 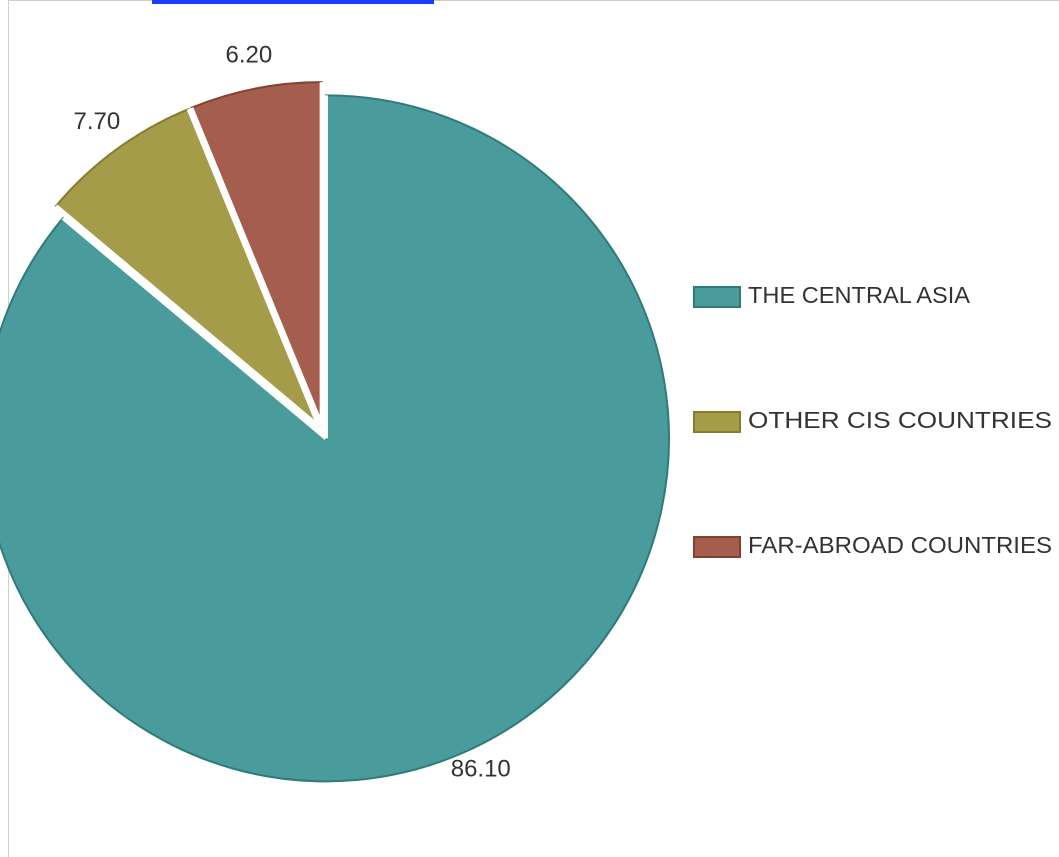 What do you see at coordinates (481, 768) in the screenshot?
I see `value-label-central-asia: 86.10` at bounding box center [481, 768].